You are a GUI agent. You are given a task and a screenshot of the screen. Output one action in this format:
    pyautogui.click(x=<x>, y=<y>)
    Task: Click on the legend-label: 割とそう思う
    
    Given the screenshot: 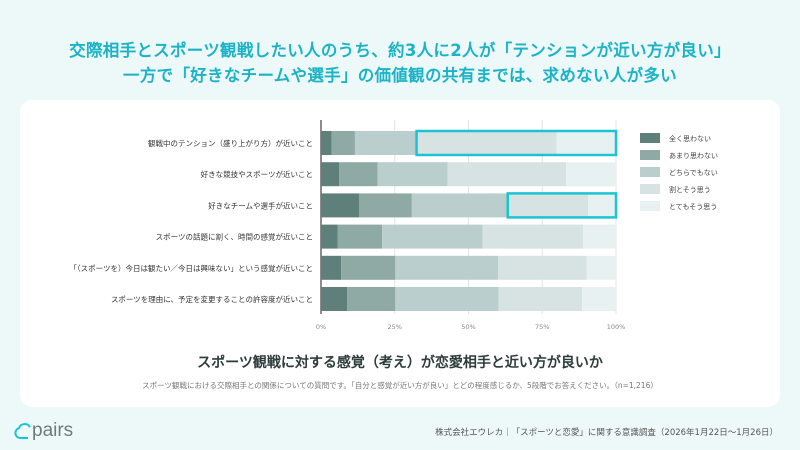 What is the action you would take?
    pyautogui.click(x=690, y=189)
    